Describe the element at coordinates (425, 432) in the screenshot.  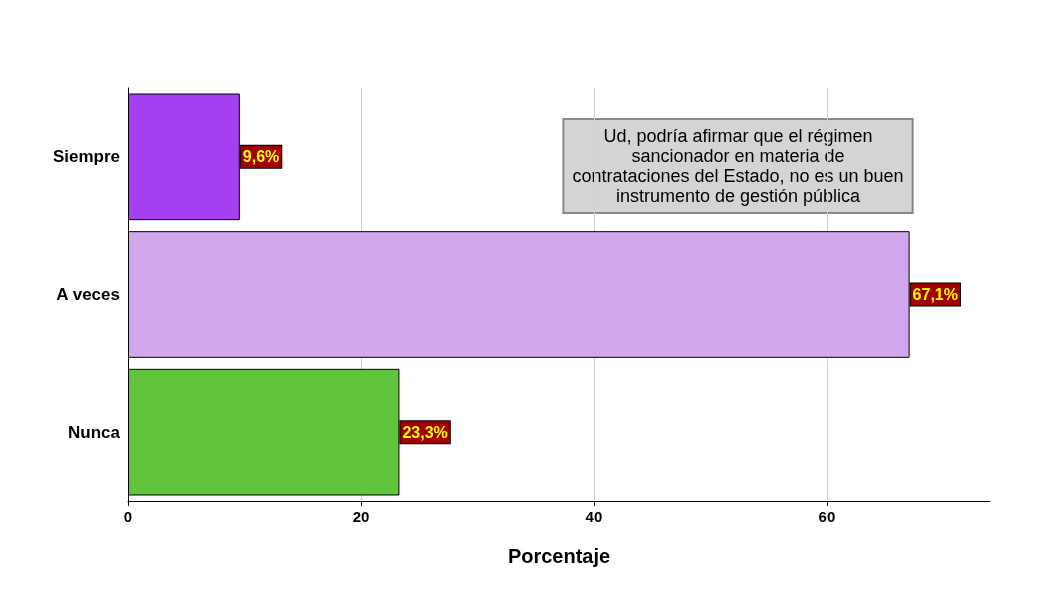
I see `data-label: 23,3%` at that location.